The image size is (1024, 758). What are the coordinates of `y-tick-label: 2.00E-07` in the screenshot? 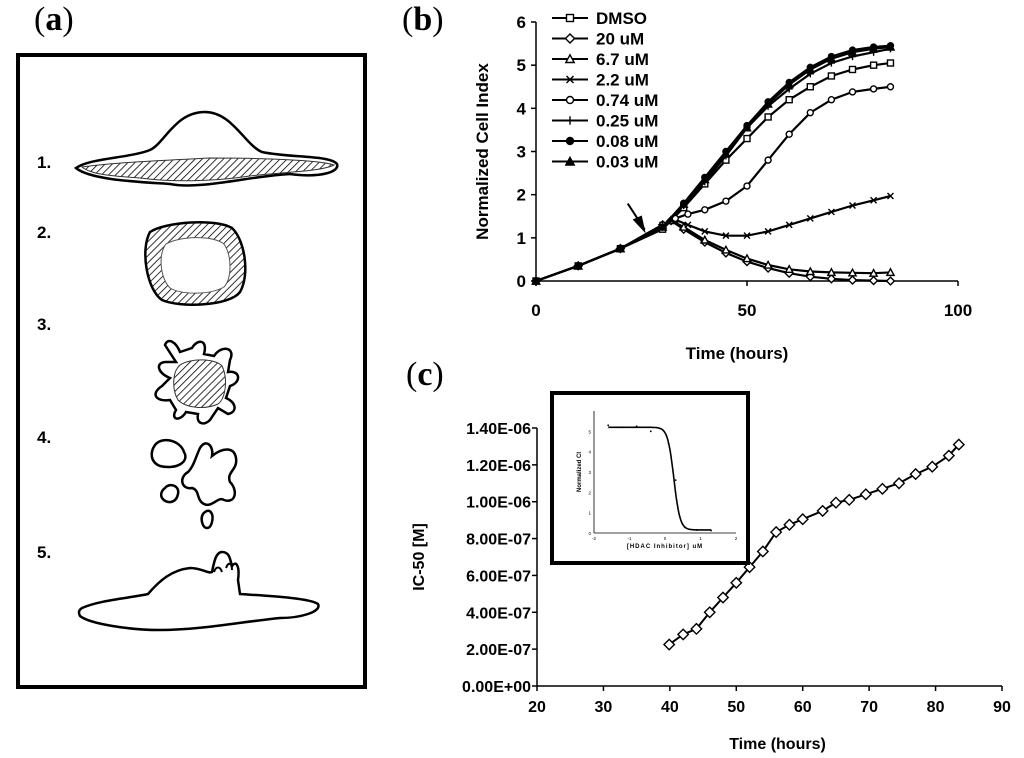 It's located at (498, 650).